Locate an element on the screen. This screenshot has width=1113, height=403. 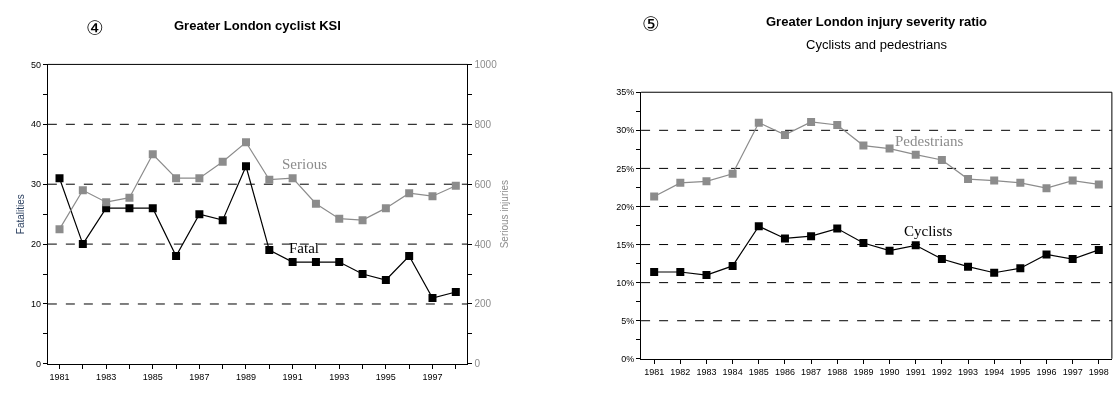
y-tick-label: 0% is located at coordinates (628, 358).